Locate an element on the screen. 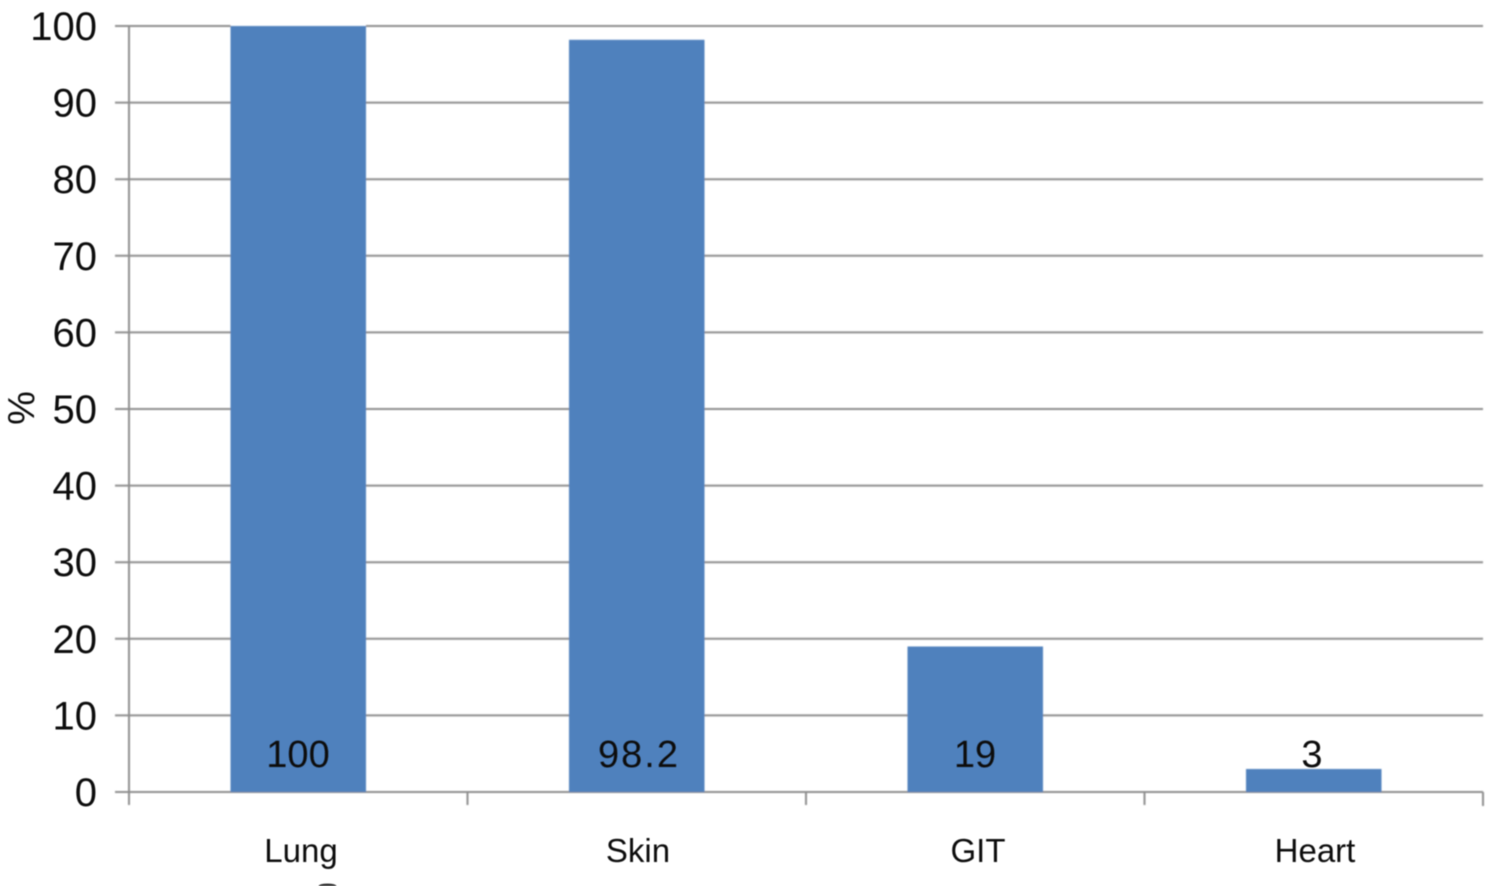 The height and width of the screenshot is (886, 1500). svg-text: Lung is located at coordinates (300, 850).